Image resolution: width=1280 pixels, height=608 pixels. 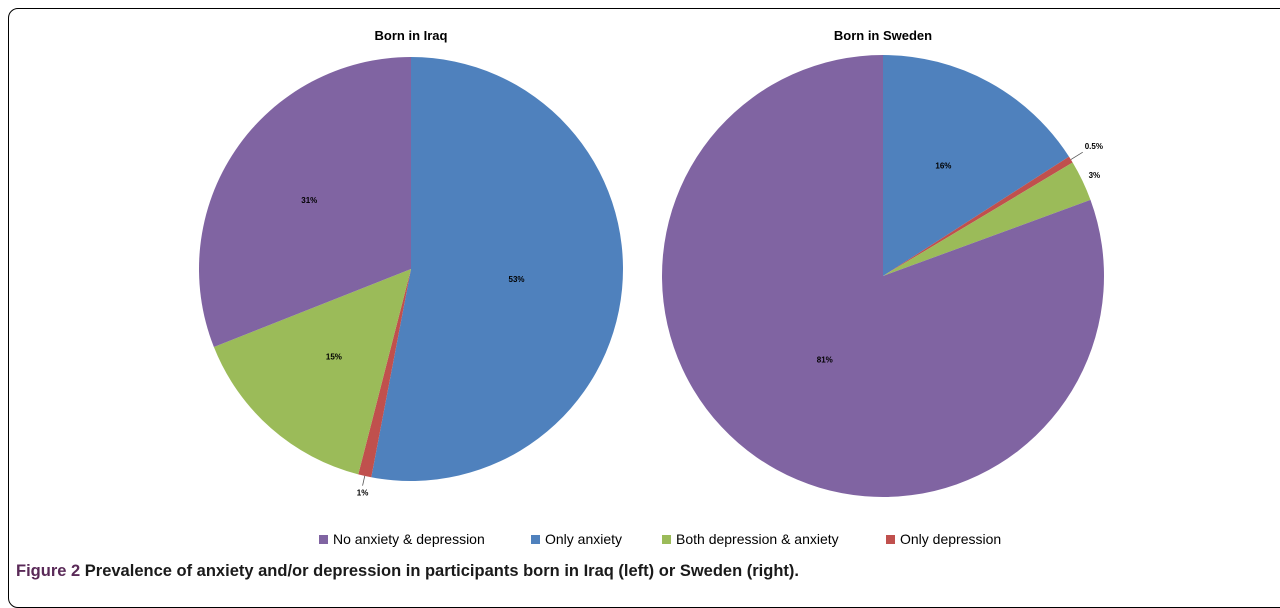 What do you see at coordinates (497, 269) in the screenshot?
I see `pie-iraq-slice-only-anxiety` at bounding box center [497, 269].